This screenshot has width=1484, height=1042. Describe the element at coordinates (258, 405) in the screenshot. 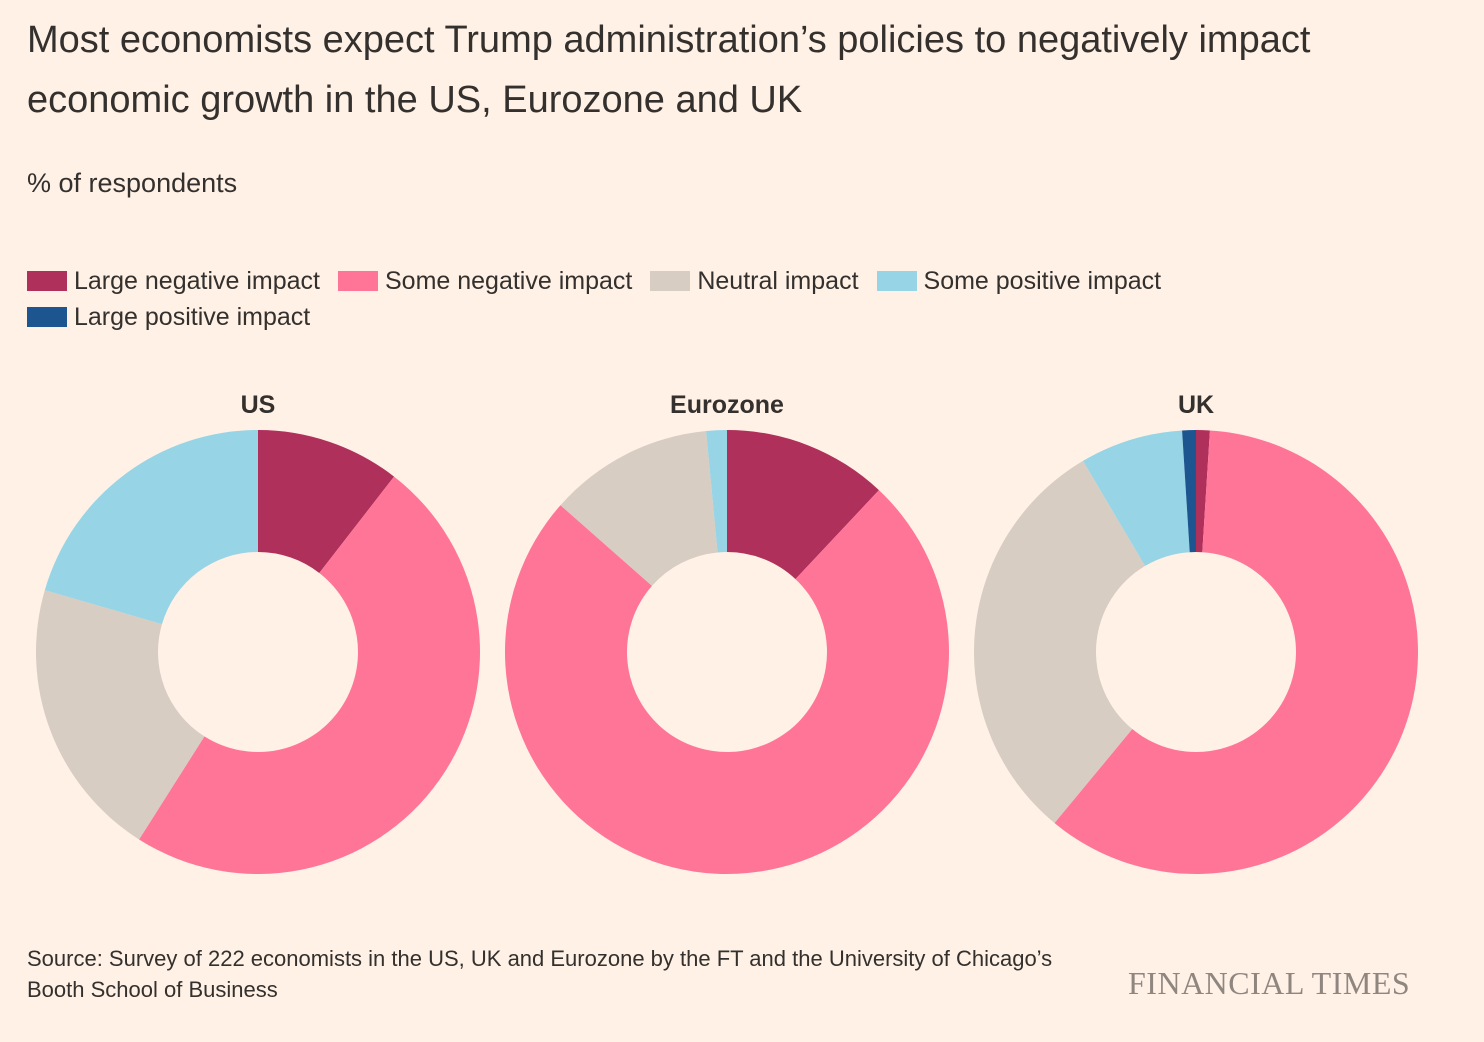

I see `donut-title: US` at that location.